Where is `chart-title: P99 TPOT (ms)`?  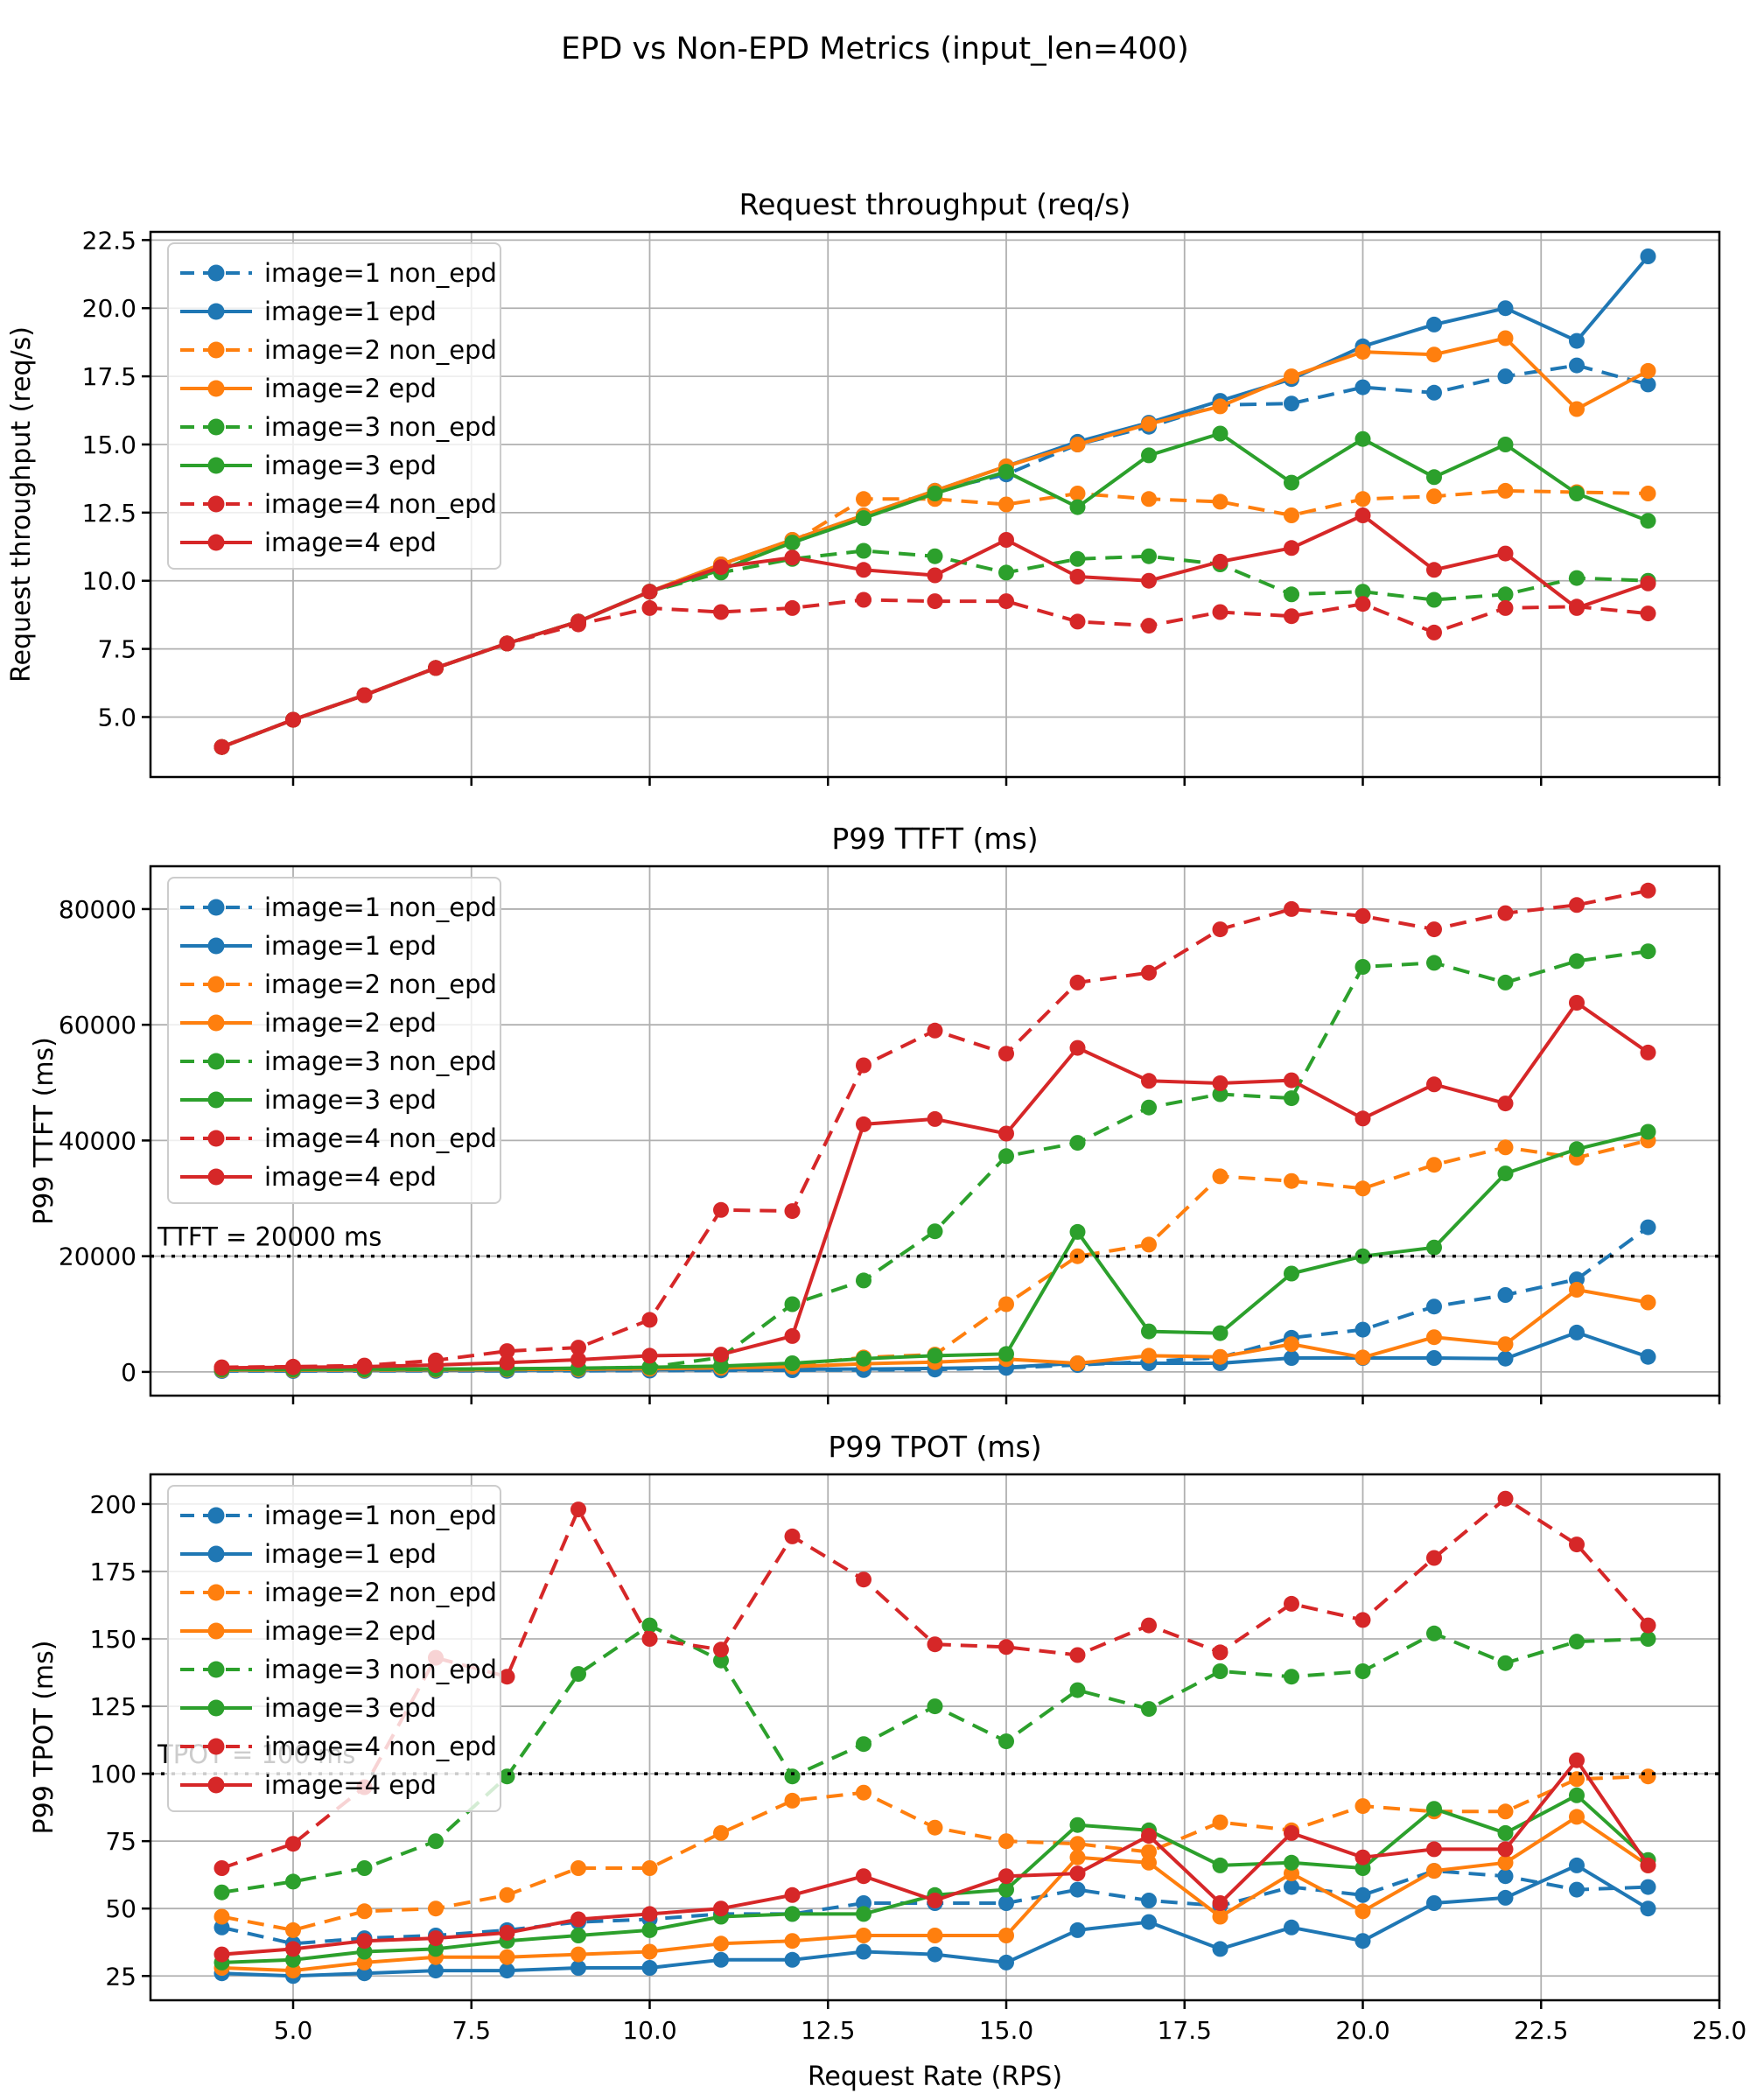 chart-title: P99 TPOT (ms) is located at coordinates (934, 1447).